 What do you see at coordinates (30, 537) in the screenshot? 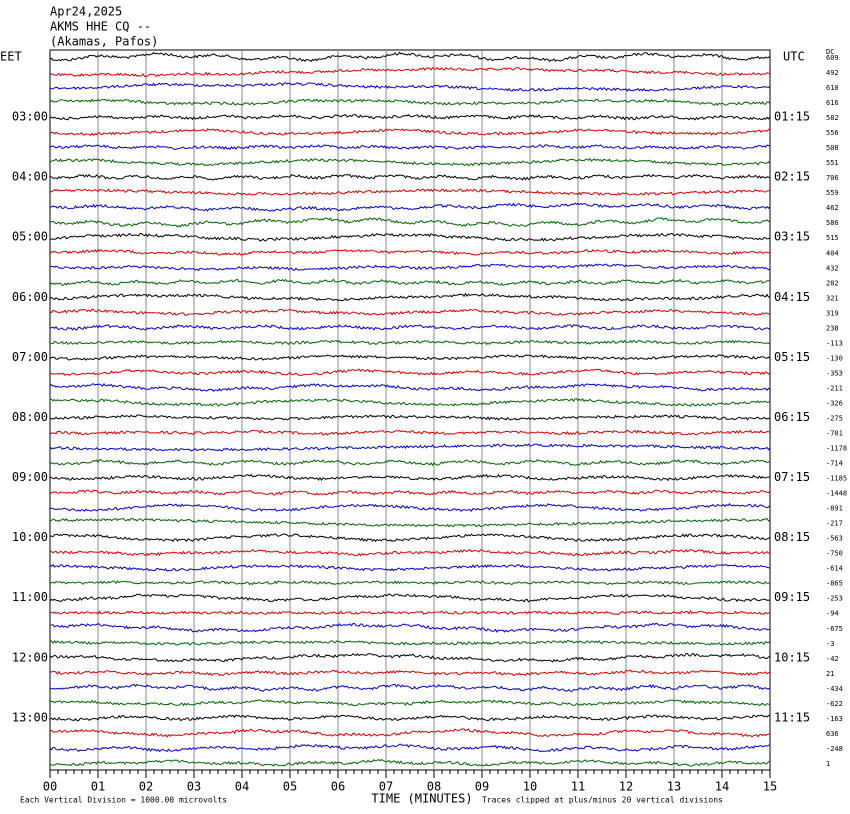
I see `left-time-label: 10:00` at bounding box center [30, 537].